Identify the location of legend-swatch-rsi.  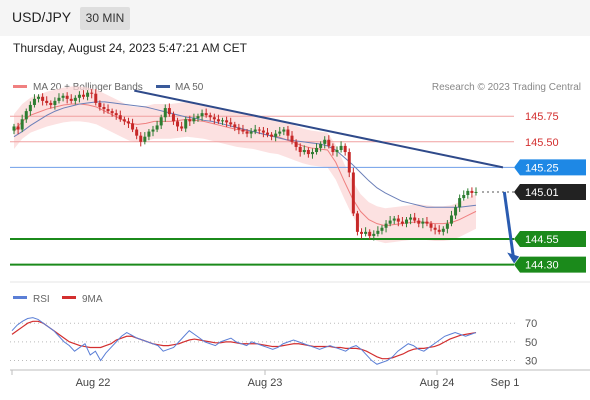
(20, 297).